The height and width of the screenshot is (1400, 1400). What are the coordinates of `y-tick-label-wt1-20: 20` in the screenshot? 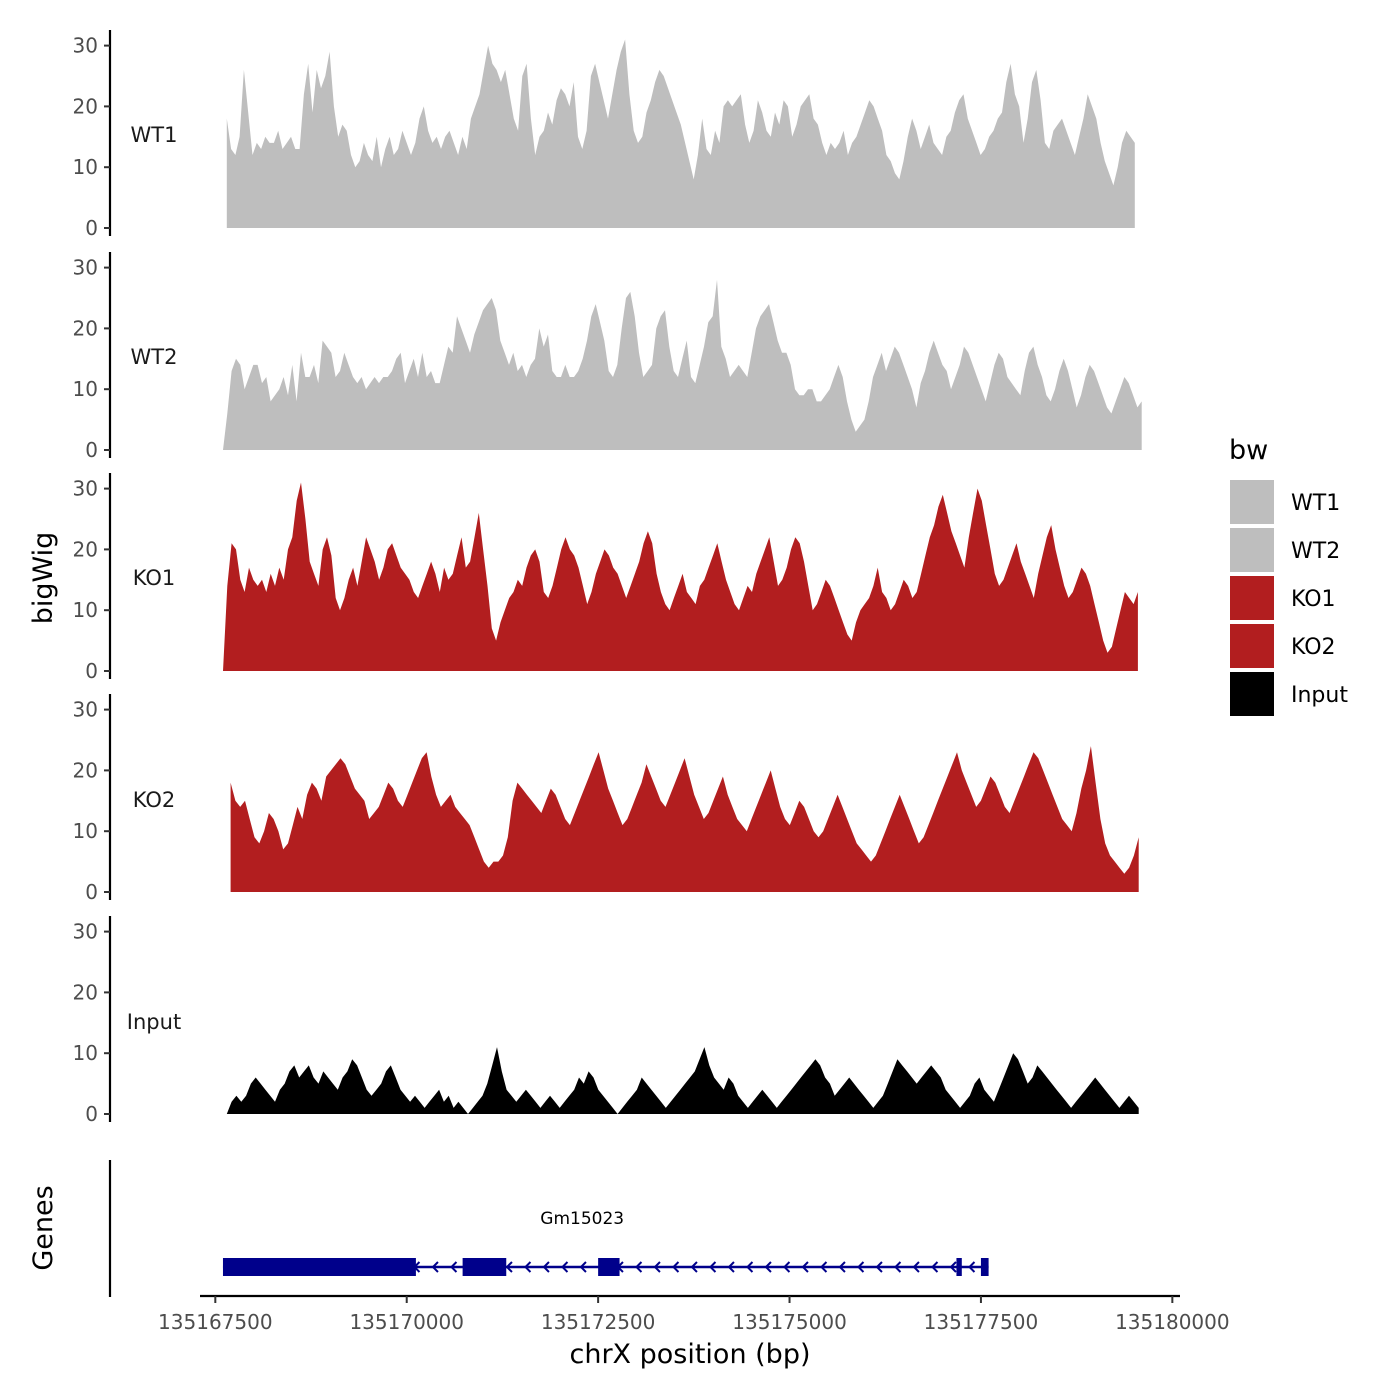 It's located at (85, 106).